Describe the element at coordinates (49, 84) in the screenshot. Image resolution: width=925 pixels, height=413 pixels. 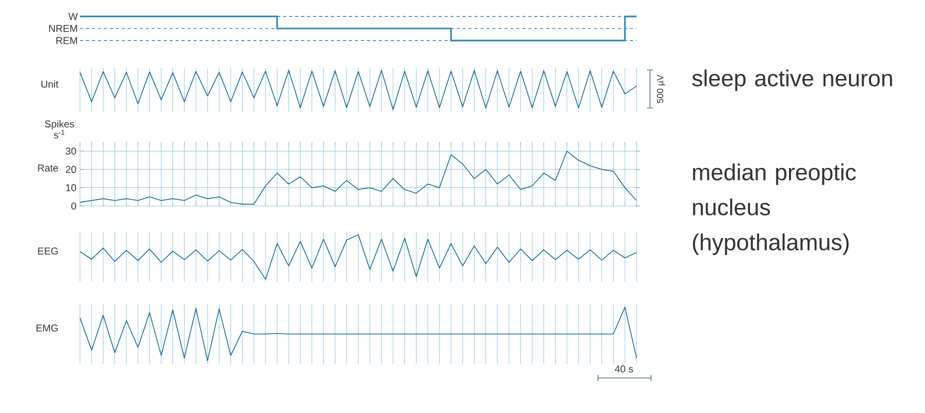
I see `text: Unit` at that location.